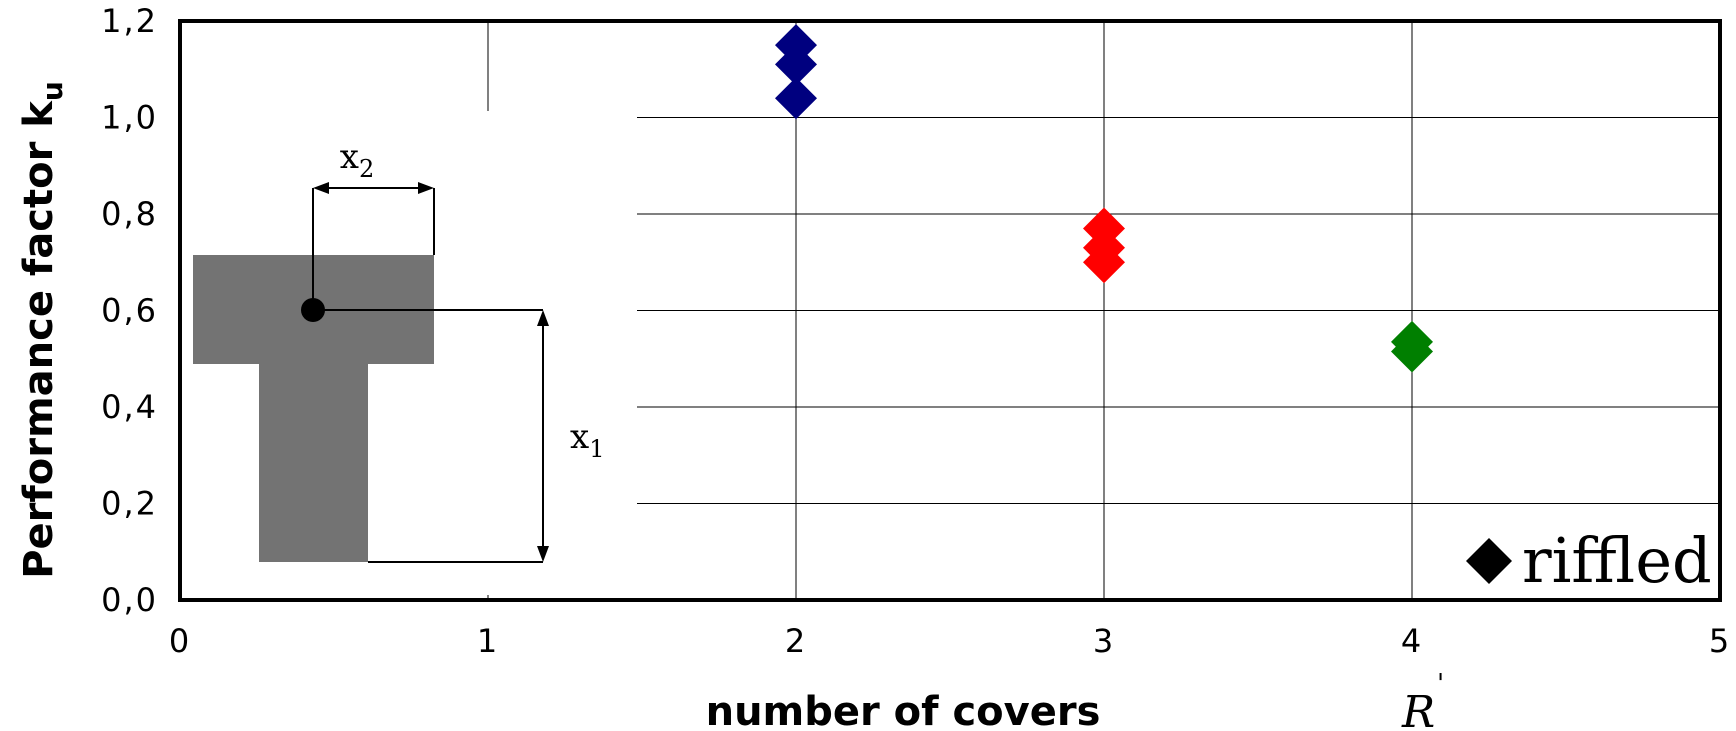  Describe the element at coordinates (357, 160) in the screenshot. I see `x2-label: x2` at that location.